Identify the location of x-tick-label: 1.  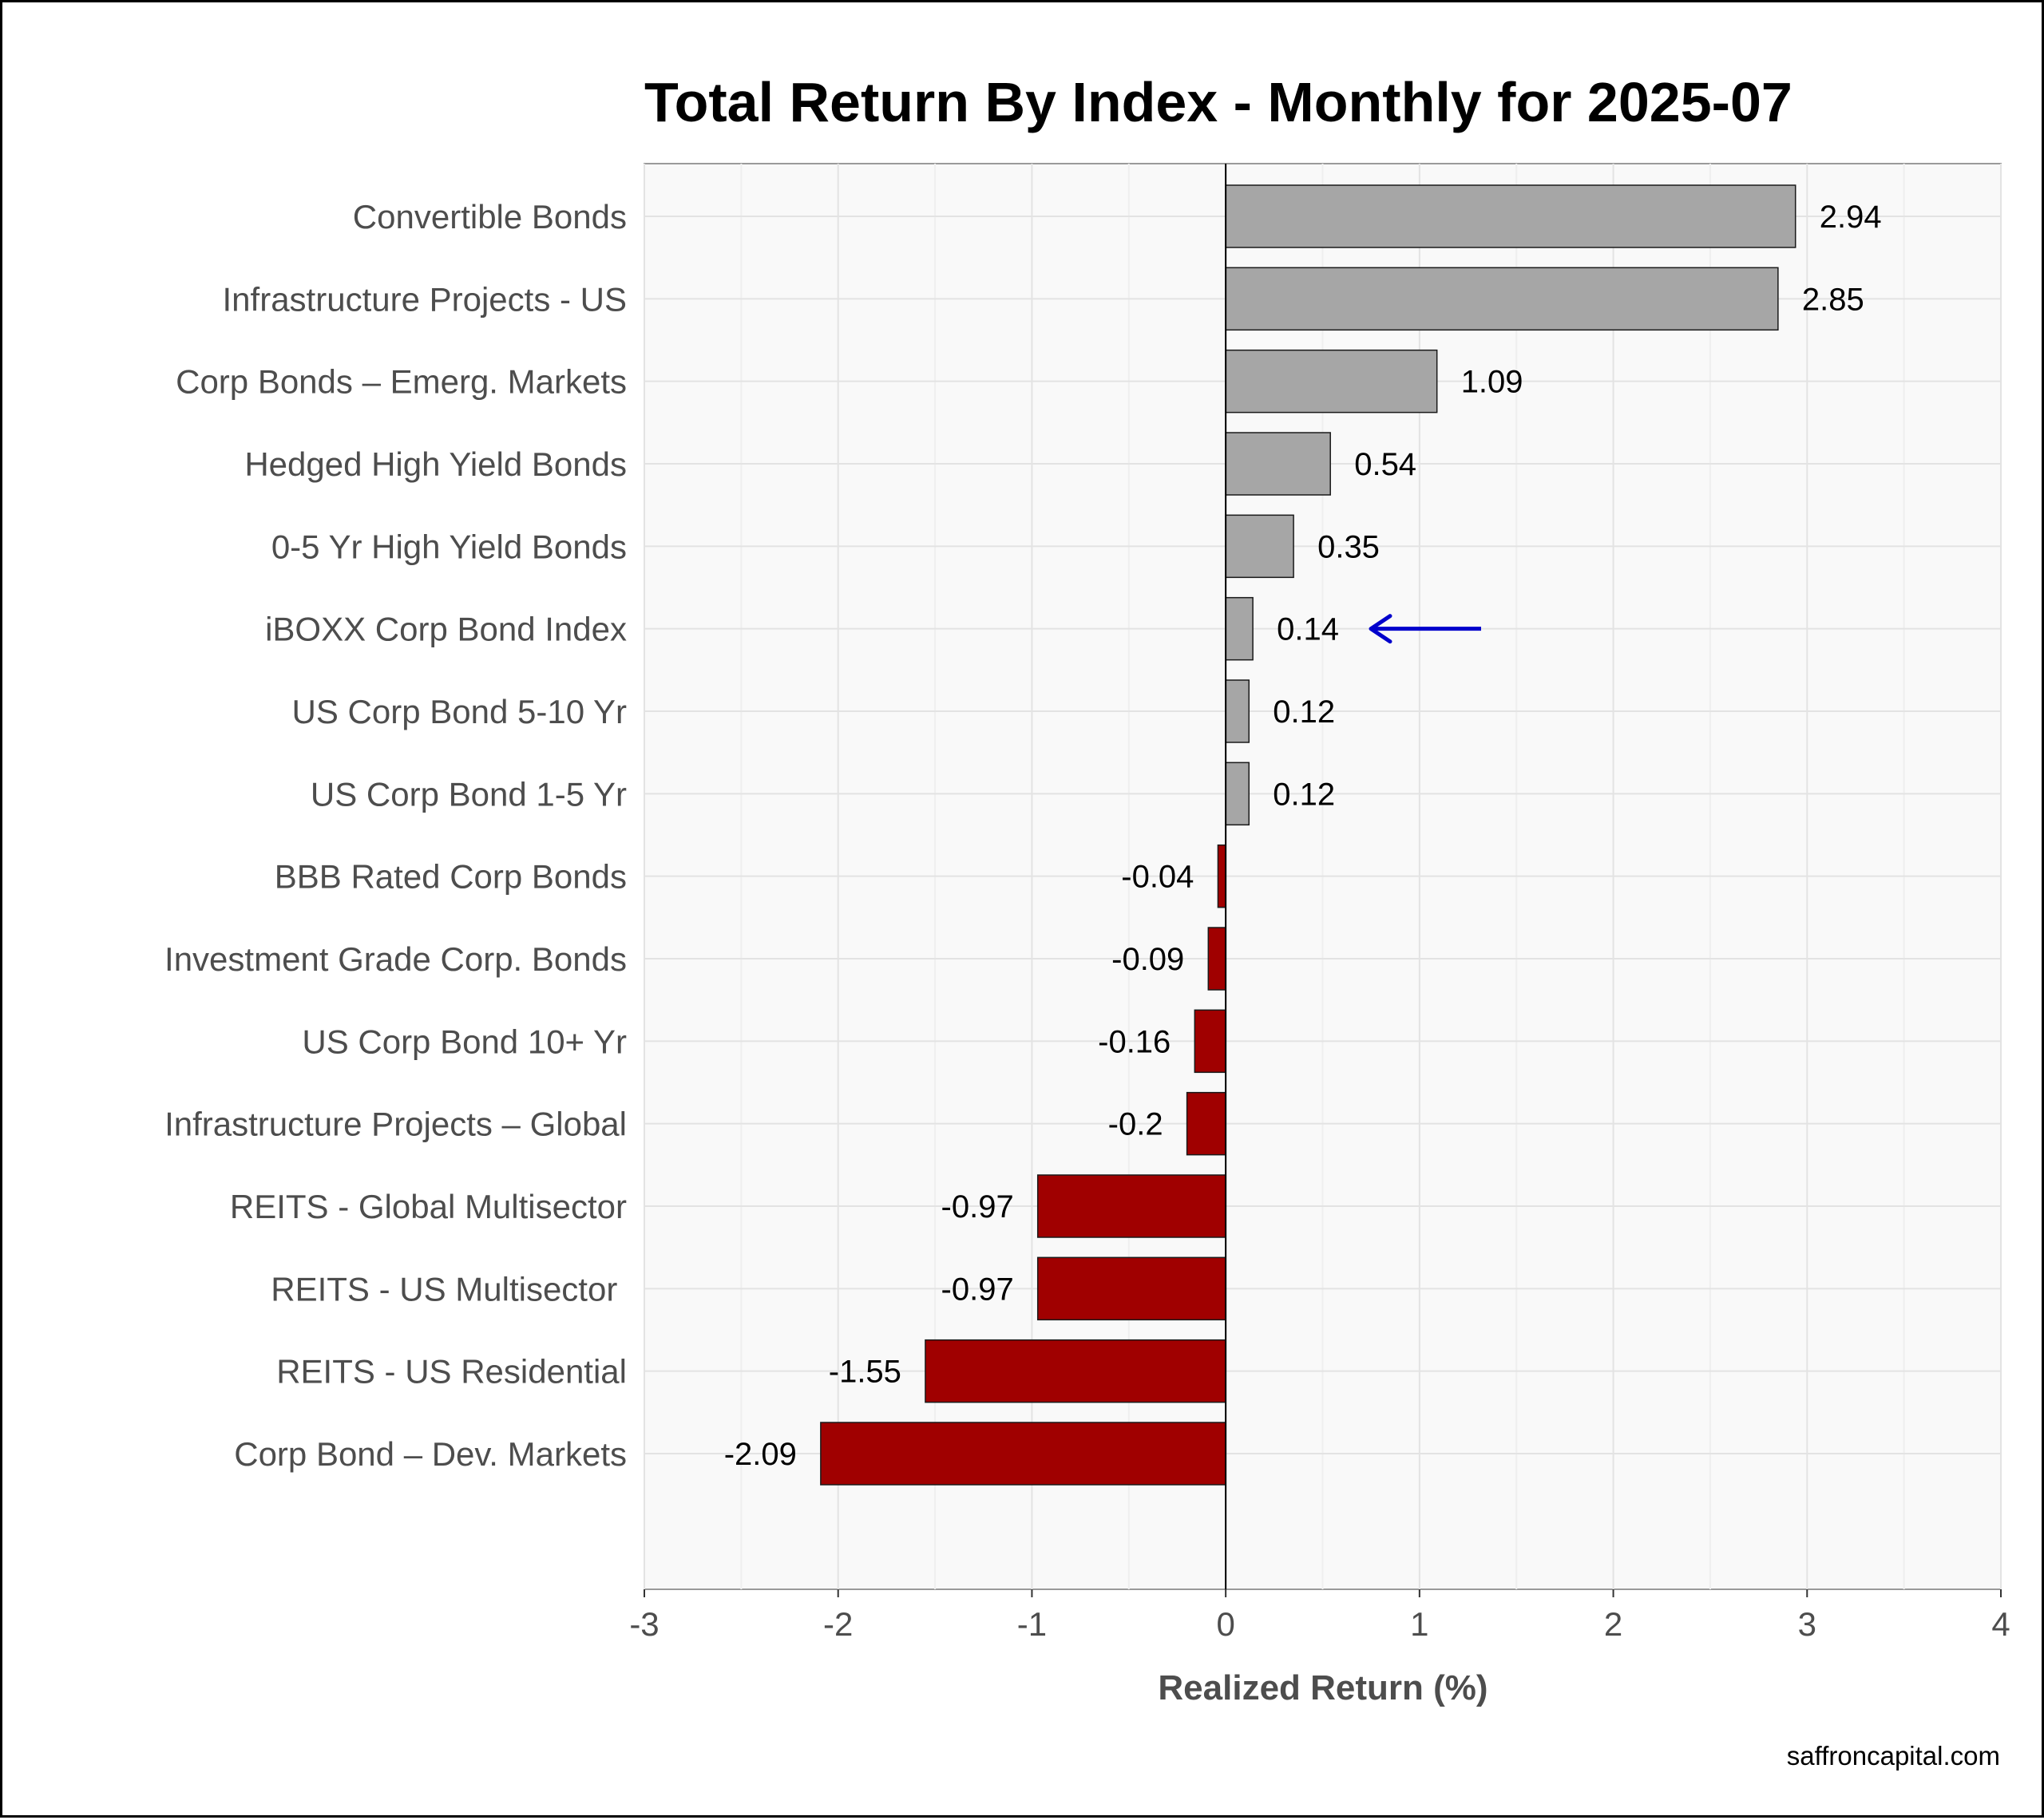
(1419, 1624).